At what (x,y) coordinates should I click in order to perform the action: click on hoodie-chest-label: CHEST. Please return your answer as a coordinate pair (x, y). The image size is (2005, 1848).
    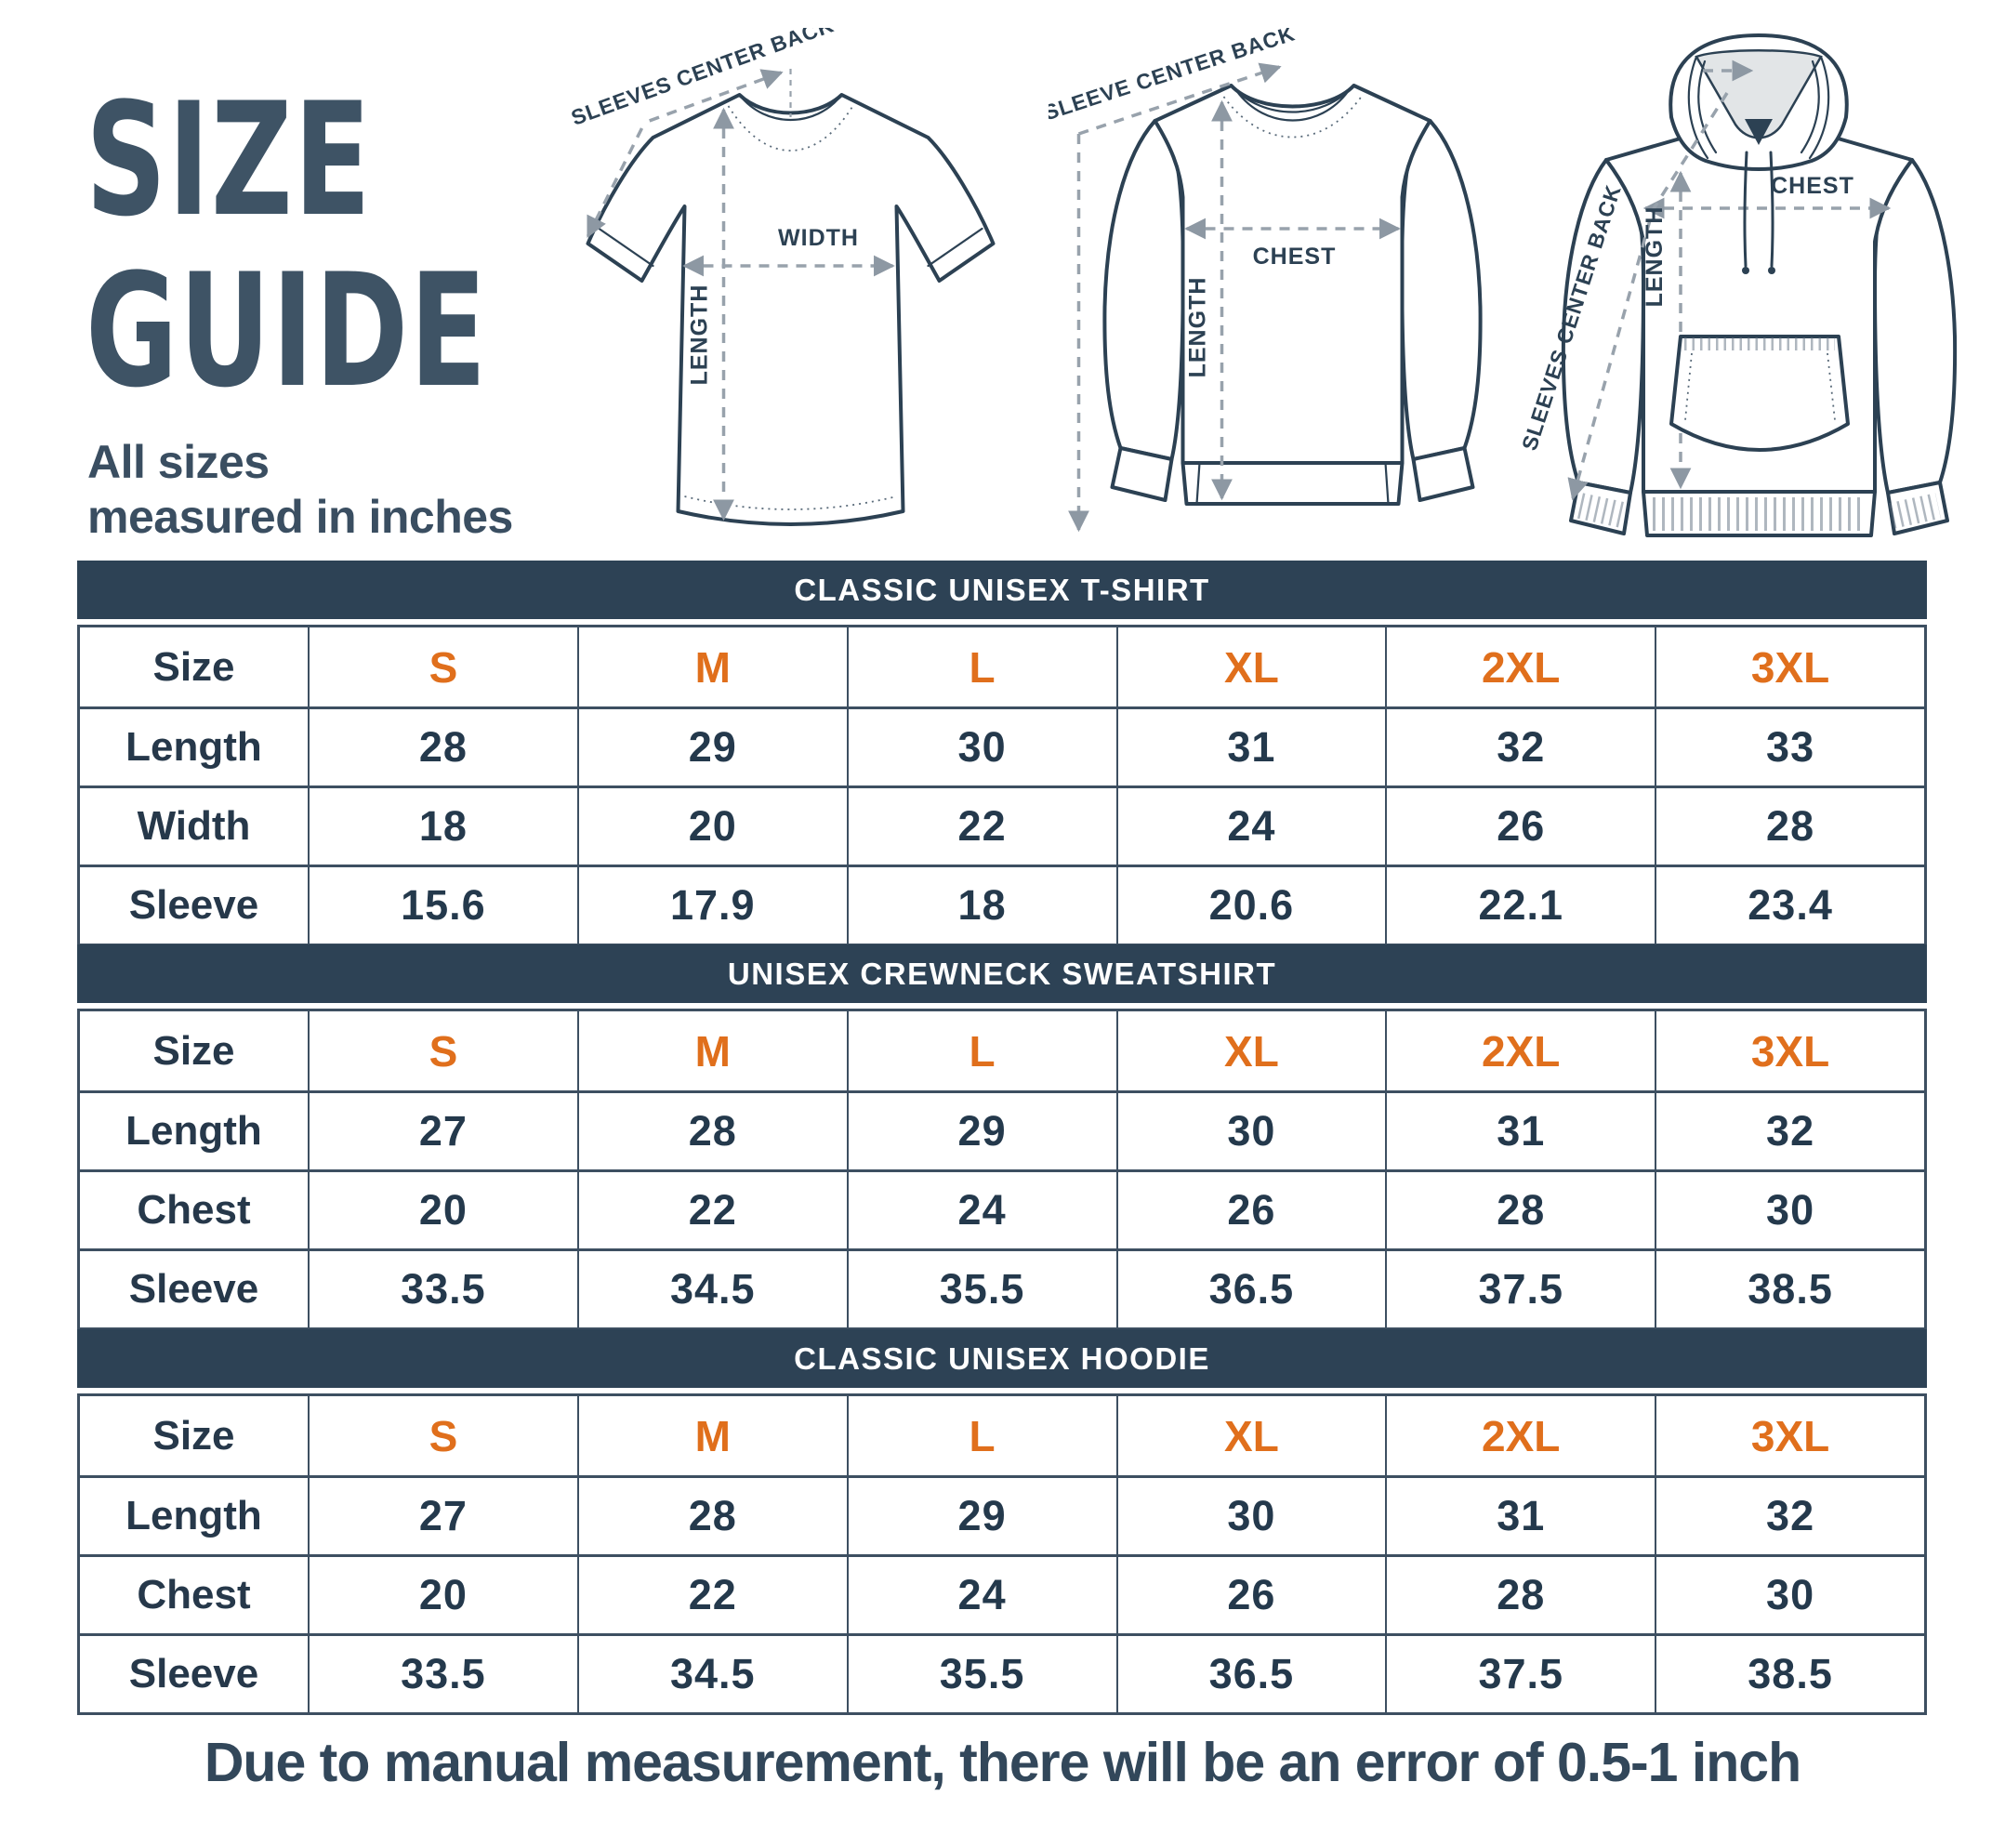
    Looking at the image, I should click on (1812, 186).